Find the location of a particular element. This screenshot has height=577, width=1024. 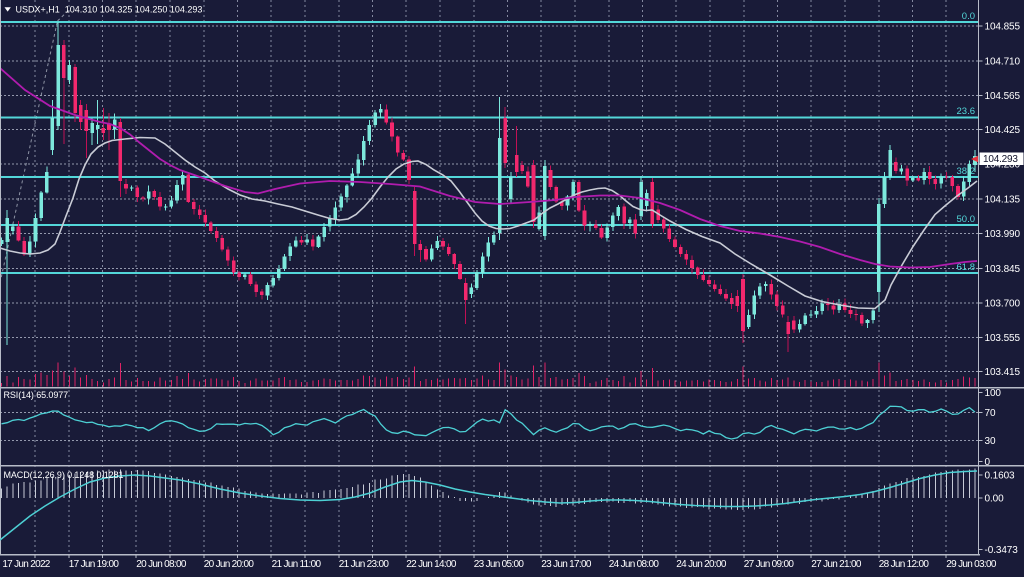

svg-text: 30 is located at coordinates (990, 441).